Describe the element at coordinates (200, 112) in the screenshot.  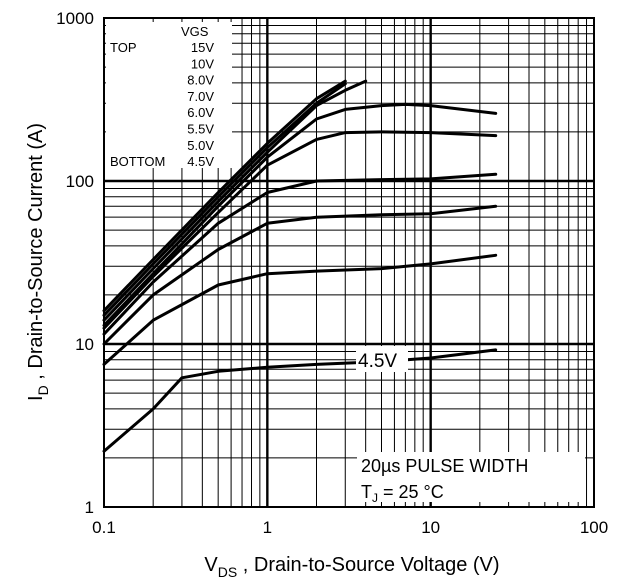
I see `legend-entry: 6.0V` at that location.